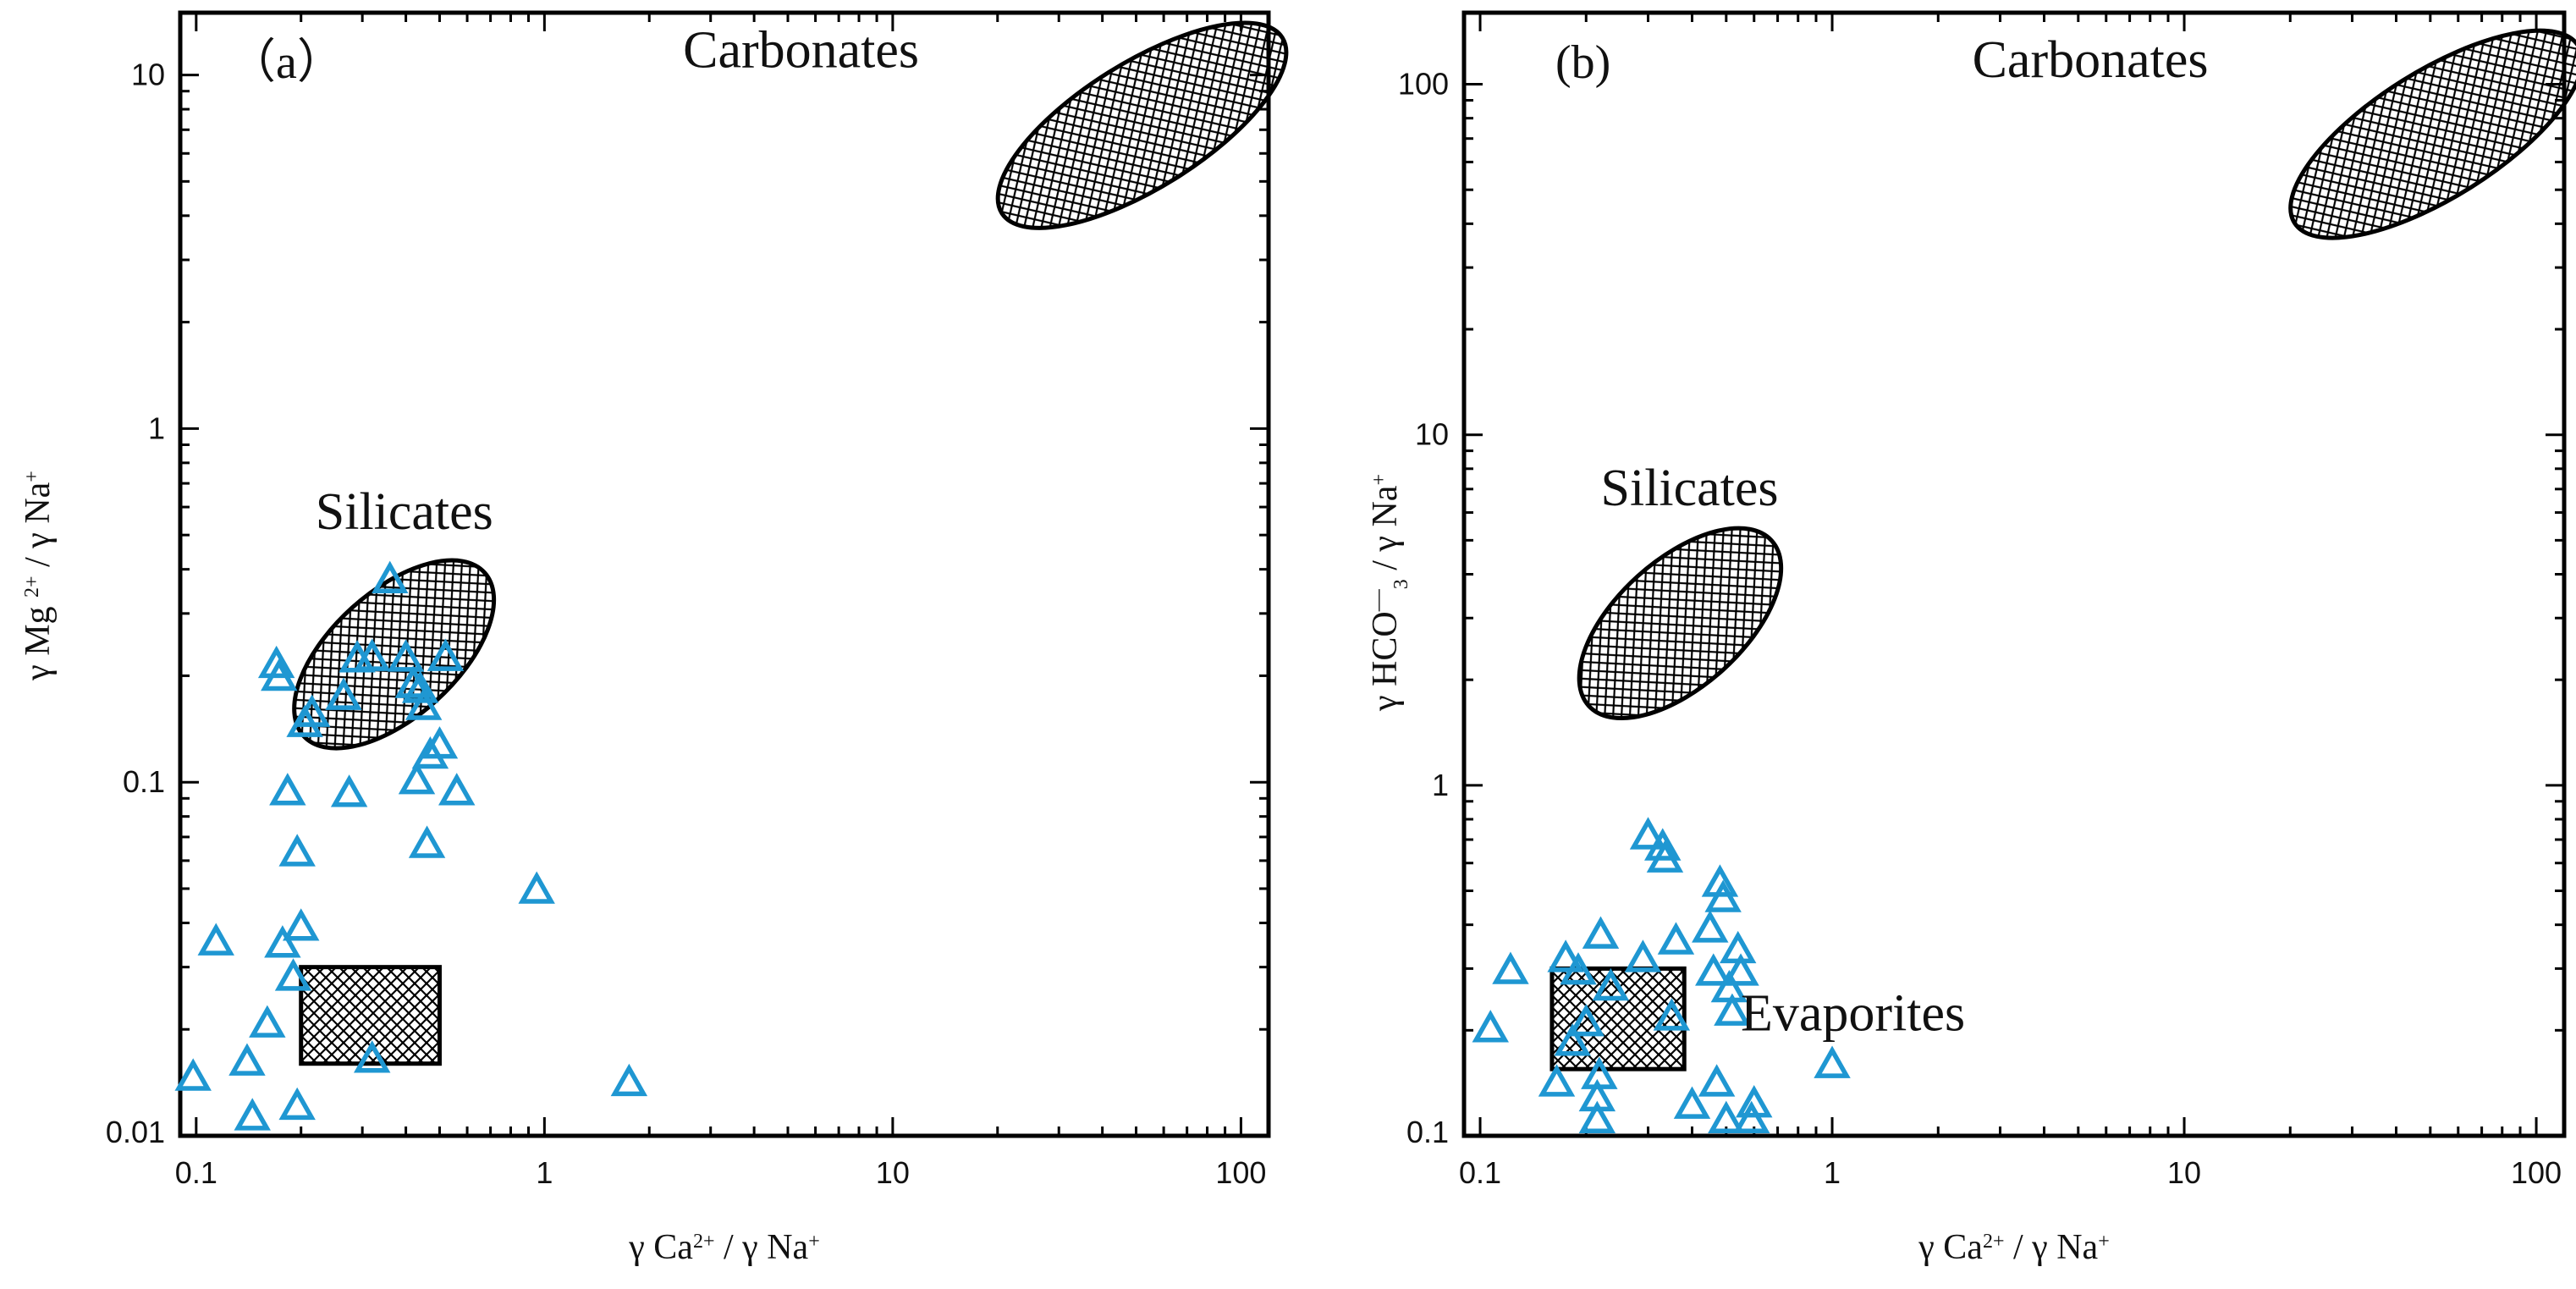 This screenshot has height=1289, width=2576. What do you see at coordinates (2184, 1173) in the screenshot?
I see `x-tick-label-b: 10` at bounding box center [2184, 1173].